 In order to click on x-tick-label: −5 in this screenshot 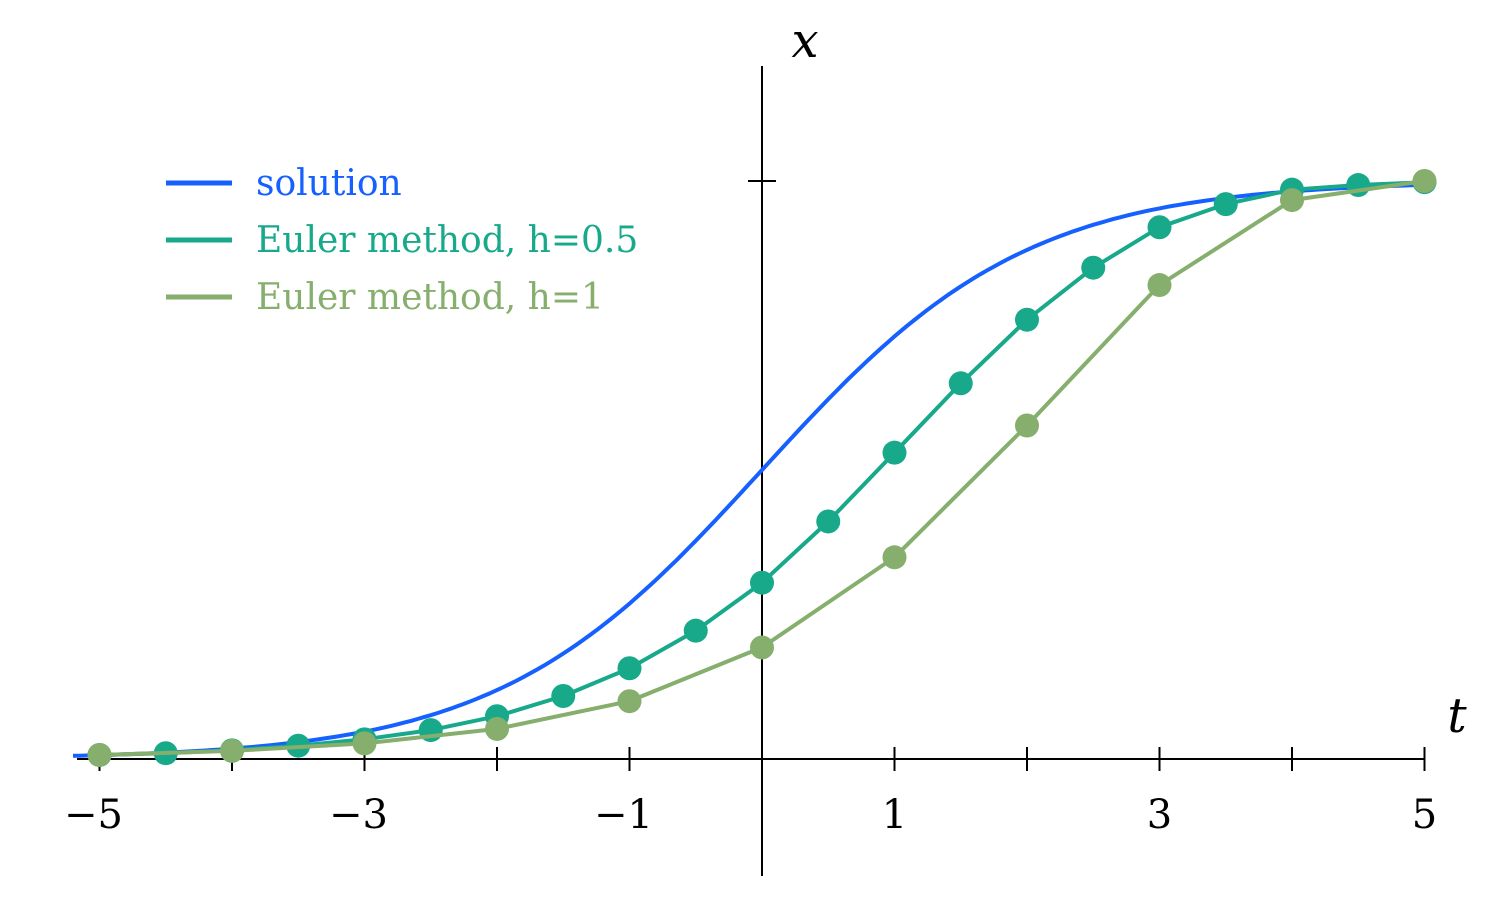, I will do `click(93, 815)`.